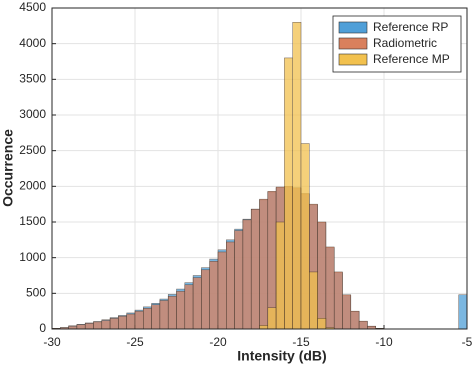 This screenshot has height=368, width=474. I want to click on x-tick-label: -5, so click(467, 342).